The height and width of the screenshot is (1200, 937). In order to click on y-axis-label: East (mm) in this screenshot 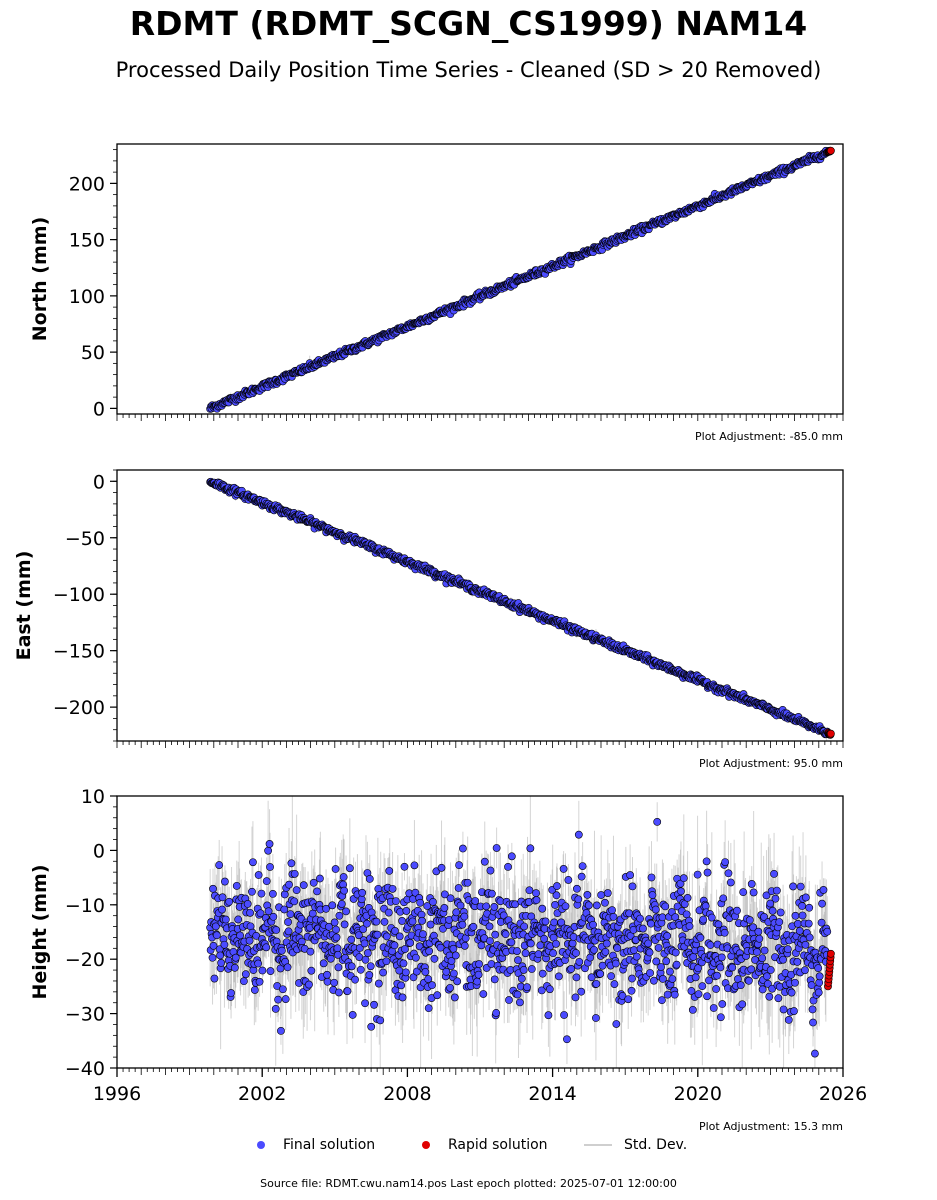, I will do `click(24, 606)`.